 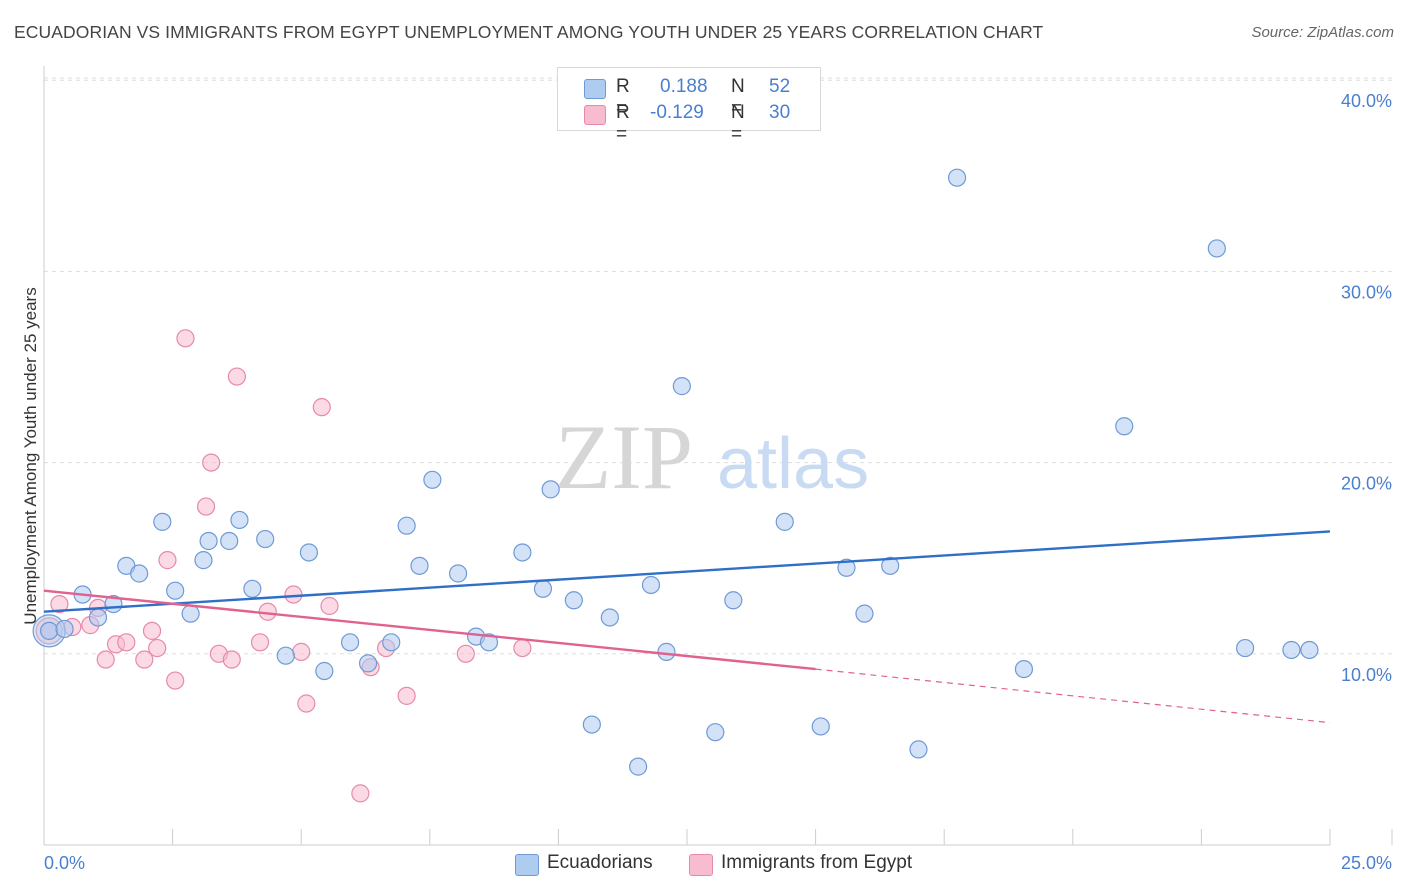 What do you see at coordinates (687, 571) in the screenshot?
I see `ecuadorians-trend-line` at bounding box center [687, 571].